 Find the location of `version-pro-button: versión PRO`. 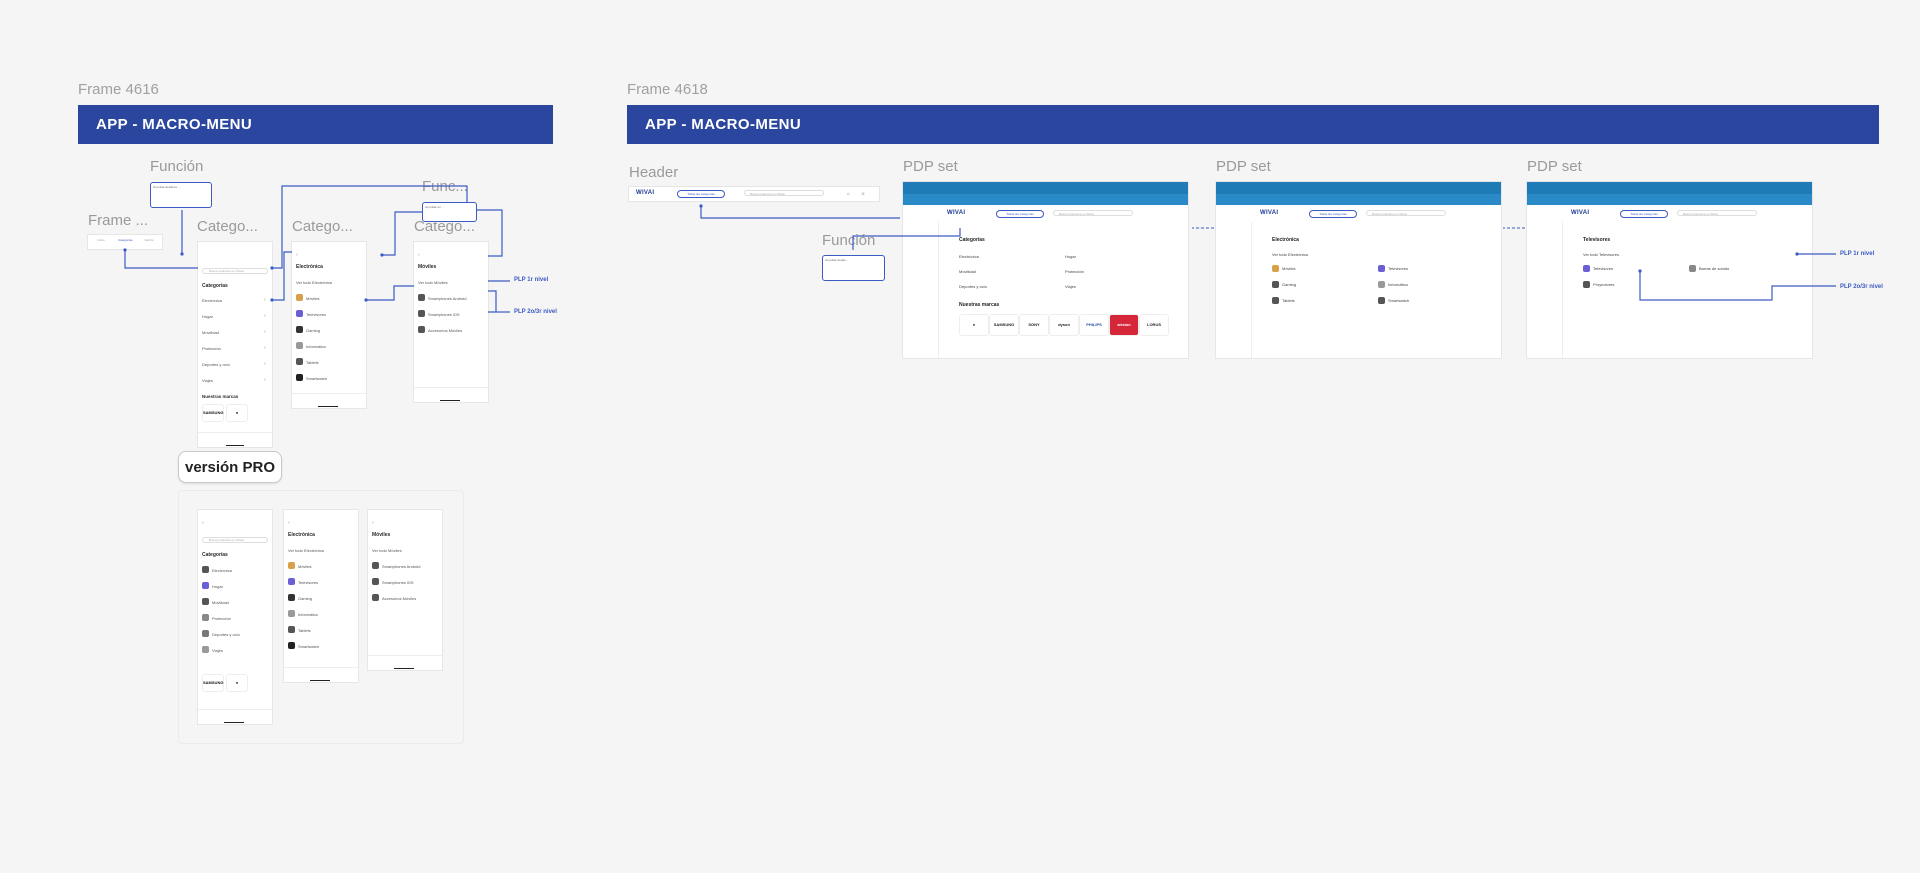

version-pro-button: versión PRO is located at coordinates (230, 467).